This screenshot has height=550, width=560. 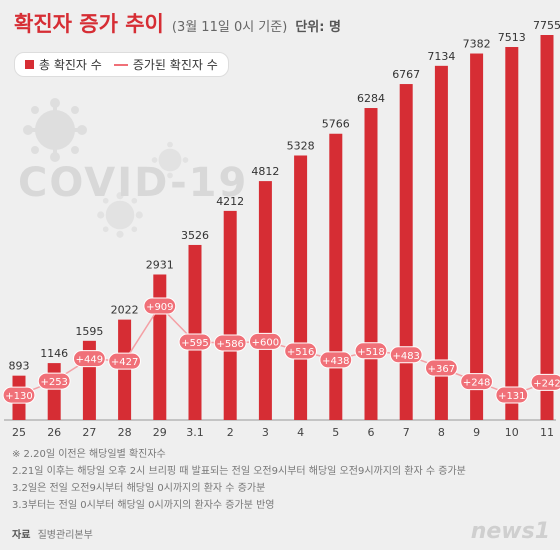 I want to click on increase-value-label: +242, so click(x=546, y=383).